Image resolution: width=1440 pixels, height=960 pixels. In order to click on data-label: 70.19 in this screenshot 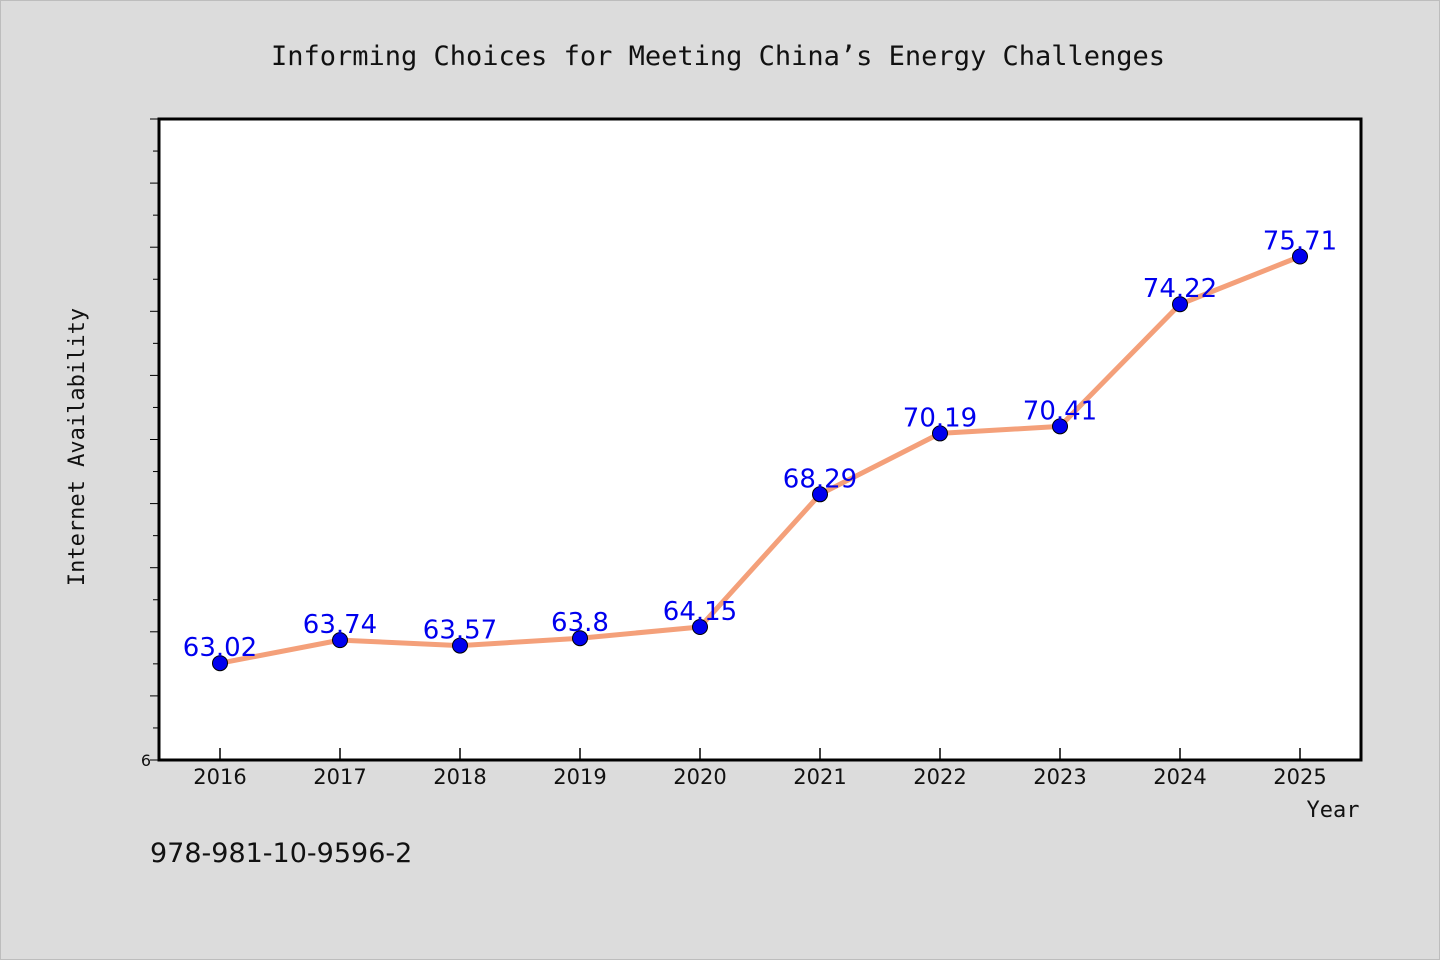, I will do `click(940, 418)`.